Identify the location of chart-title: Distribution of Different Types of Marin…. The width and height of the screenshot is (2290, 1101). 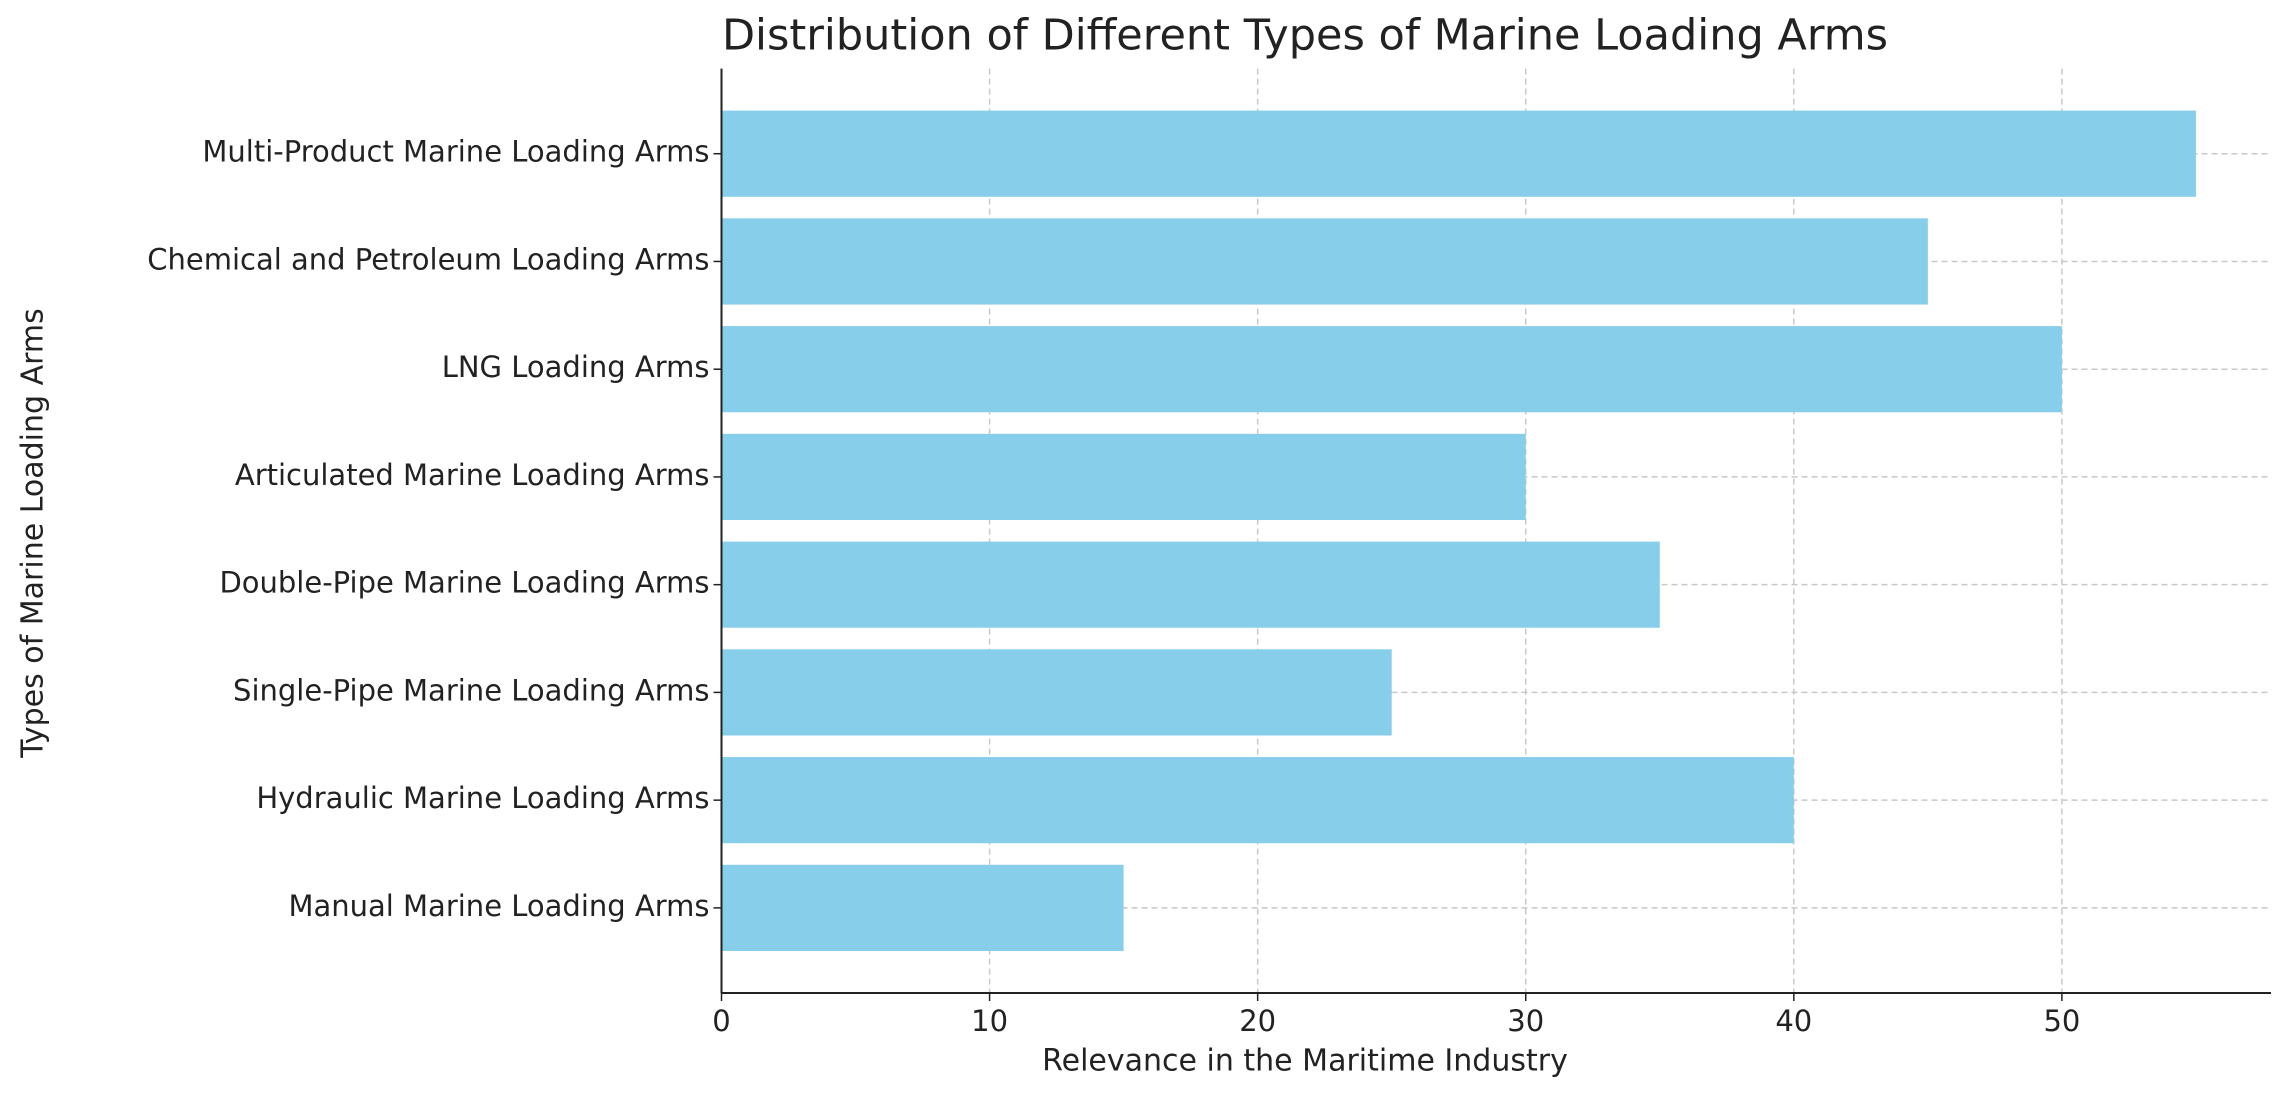
(1305, 36).